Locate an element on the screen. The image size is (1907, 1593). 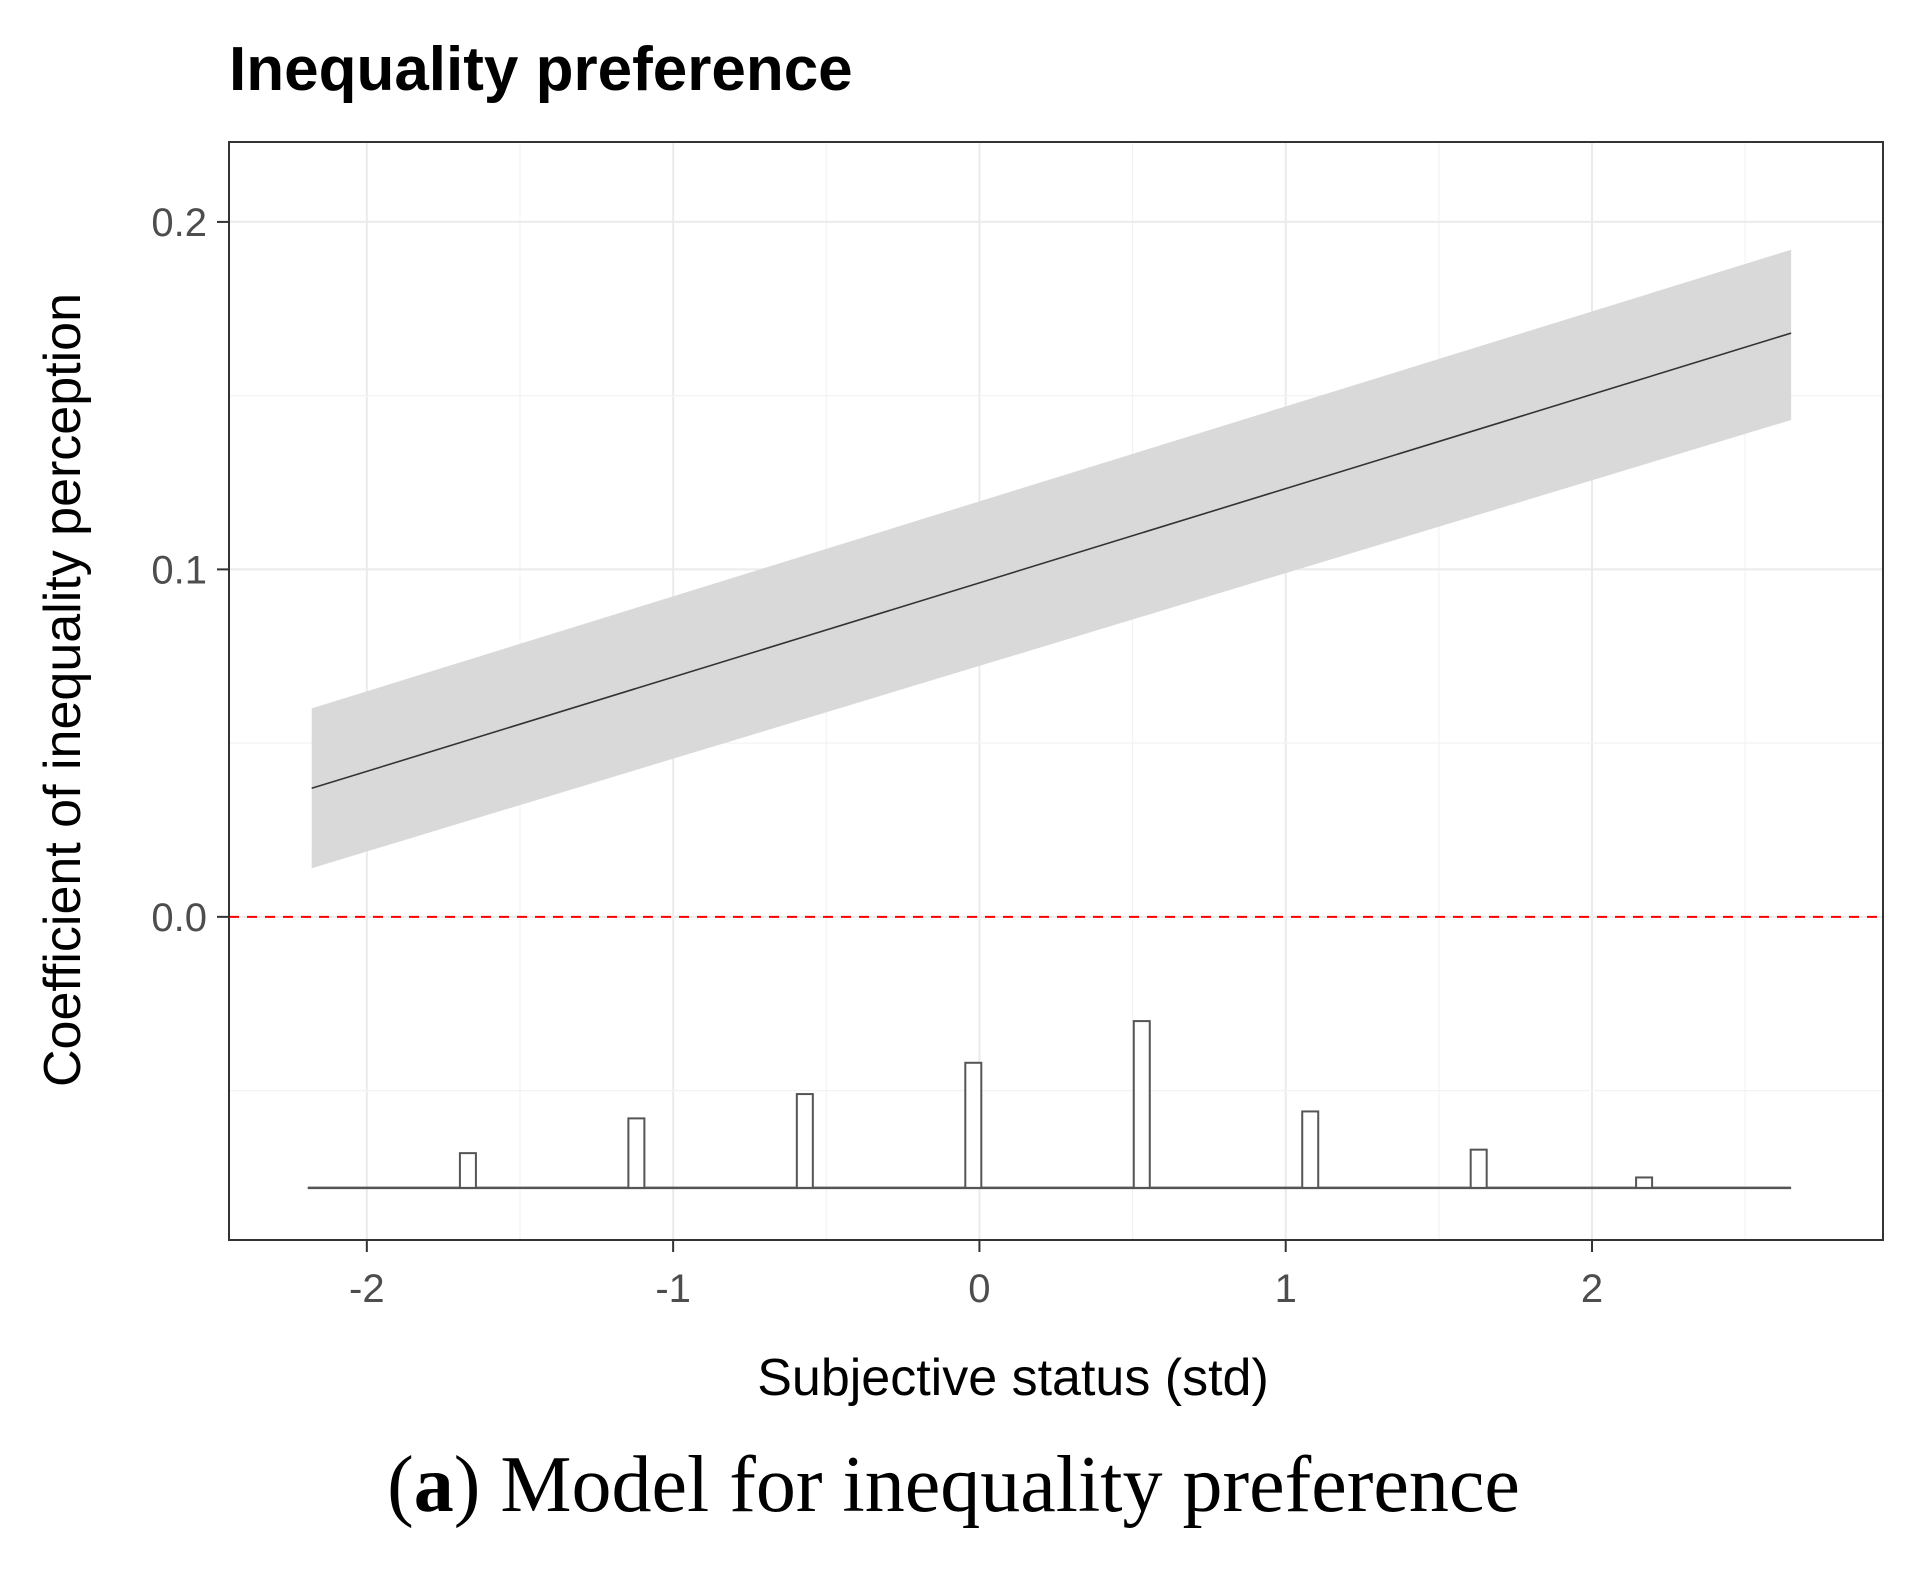
y-tick-label: 0.1 is located at coordinates (179, 570).